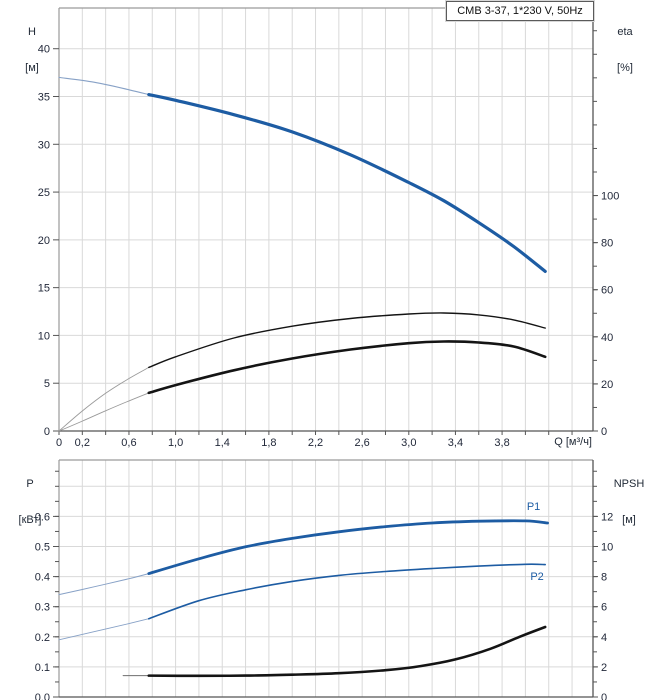  Describe the element at coordinates (42, 608) in the screenshot. I see `left-axis-tick-label: 0.3` at that location.